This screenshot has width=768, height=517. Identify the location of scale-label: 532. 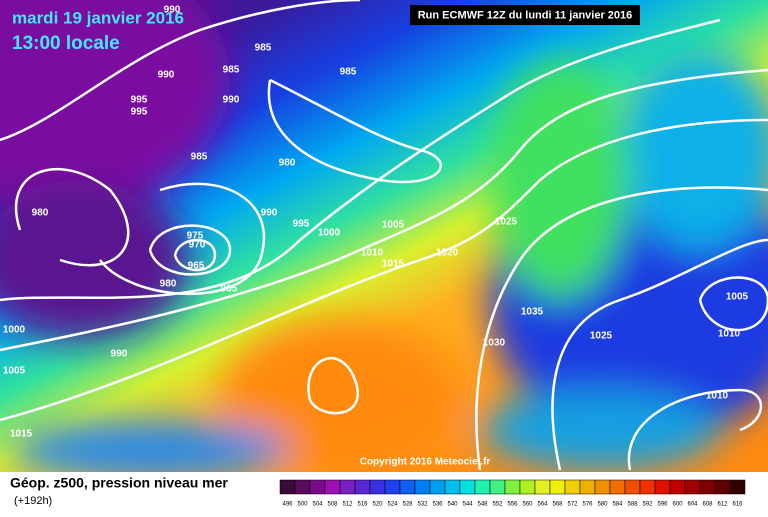
(422, 505).